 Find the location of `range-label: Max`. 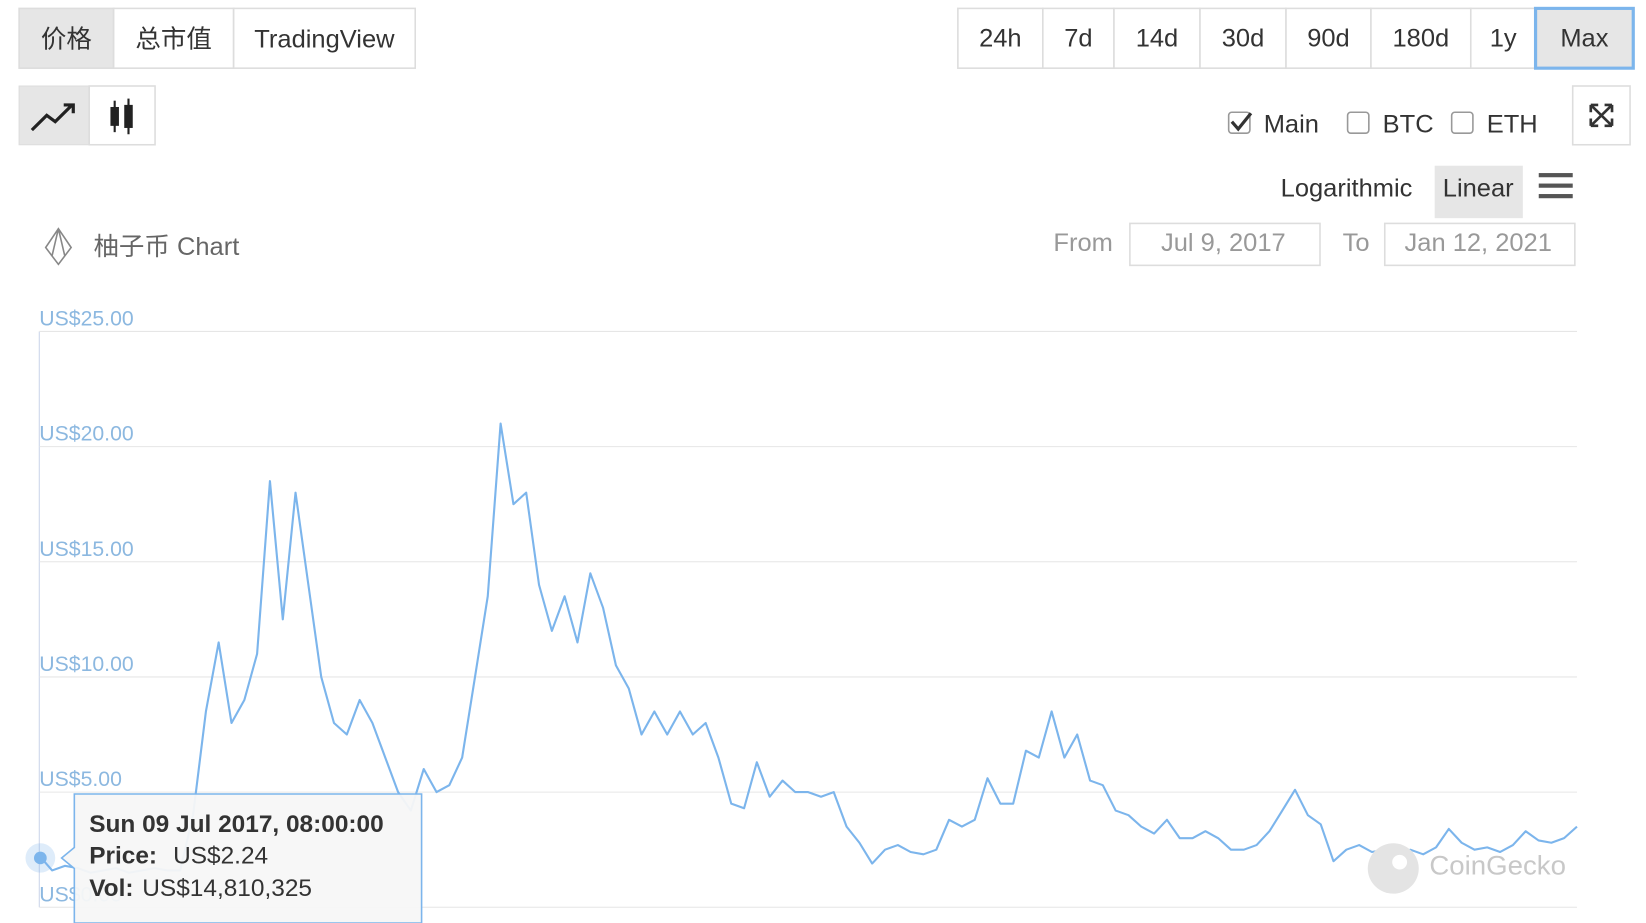

range-label: Max is located at coordinates (1584, 39).